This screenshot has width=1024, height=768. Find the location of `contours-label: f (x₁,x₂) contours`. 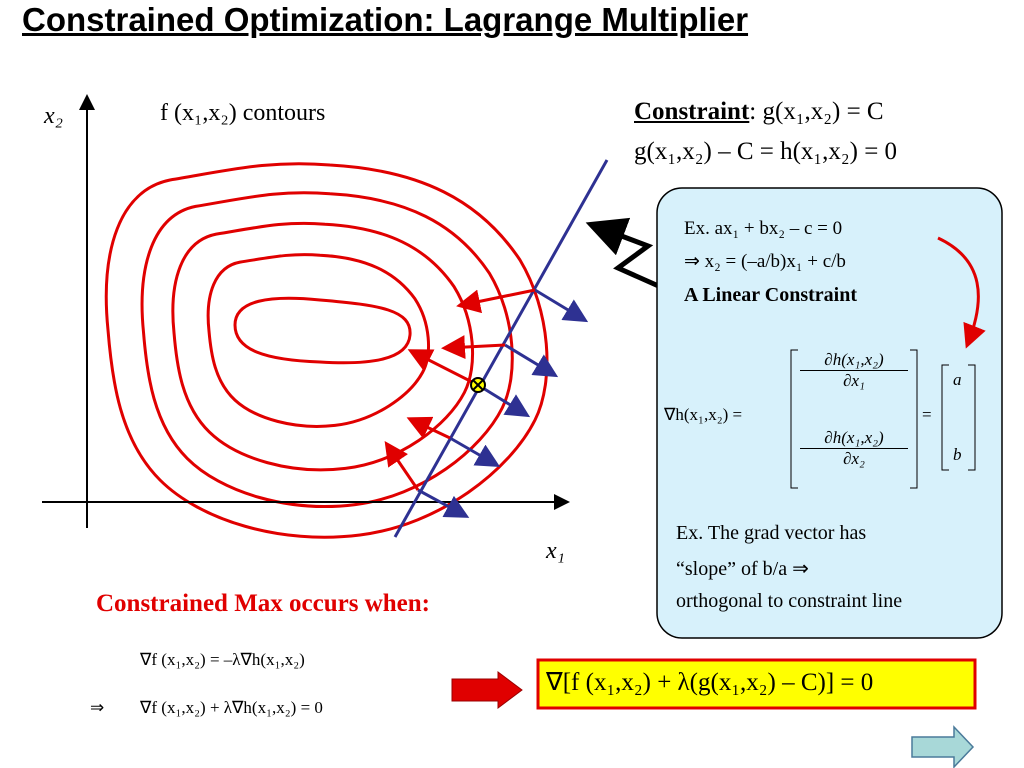

contours-label: f (x₁,x₂) contours is located at coordinates (243, 113).